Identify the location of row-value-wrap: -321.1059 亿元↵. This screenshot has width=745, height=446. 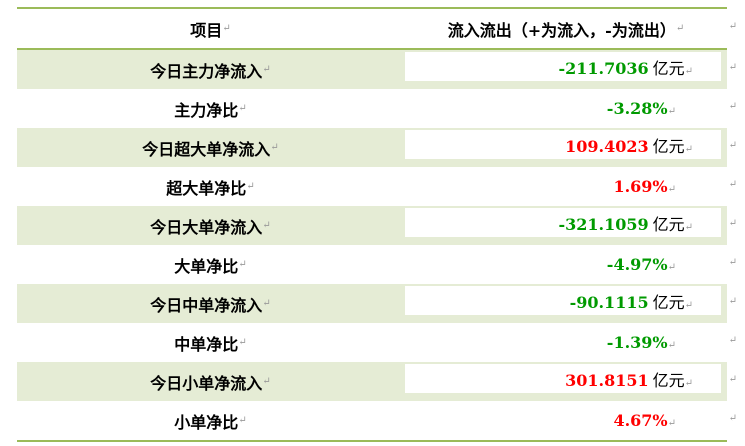
(639, 223).